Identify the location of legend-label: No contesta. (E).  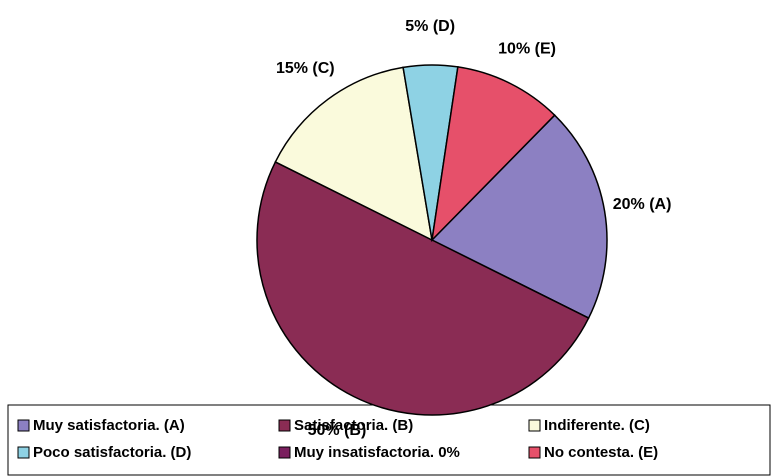
(601, 452).